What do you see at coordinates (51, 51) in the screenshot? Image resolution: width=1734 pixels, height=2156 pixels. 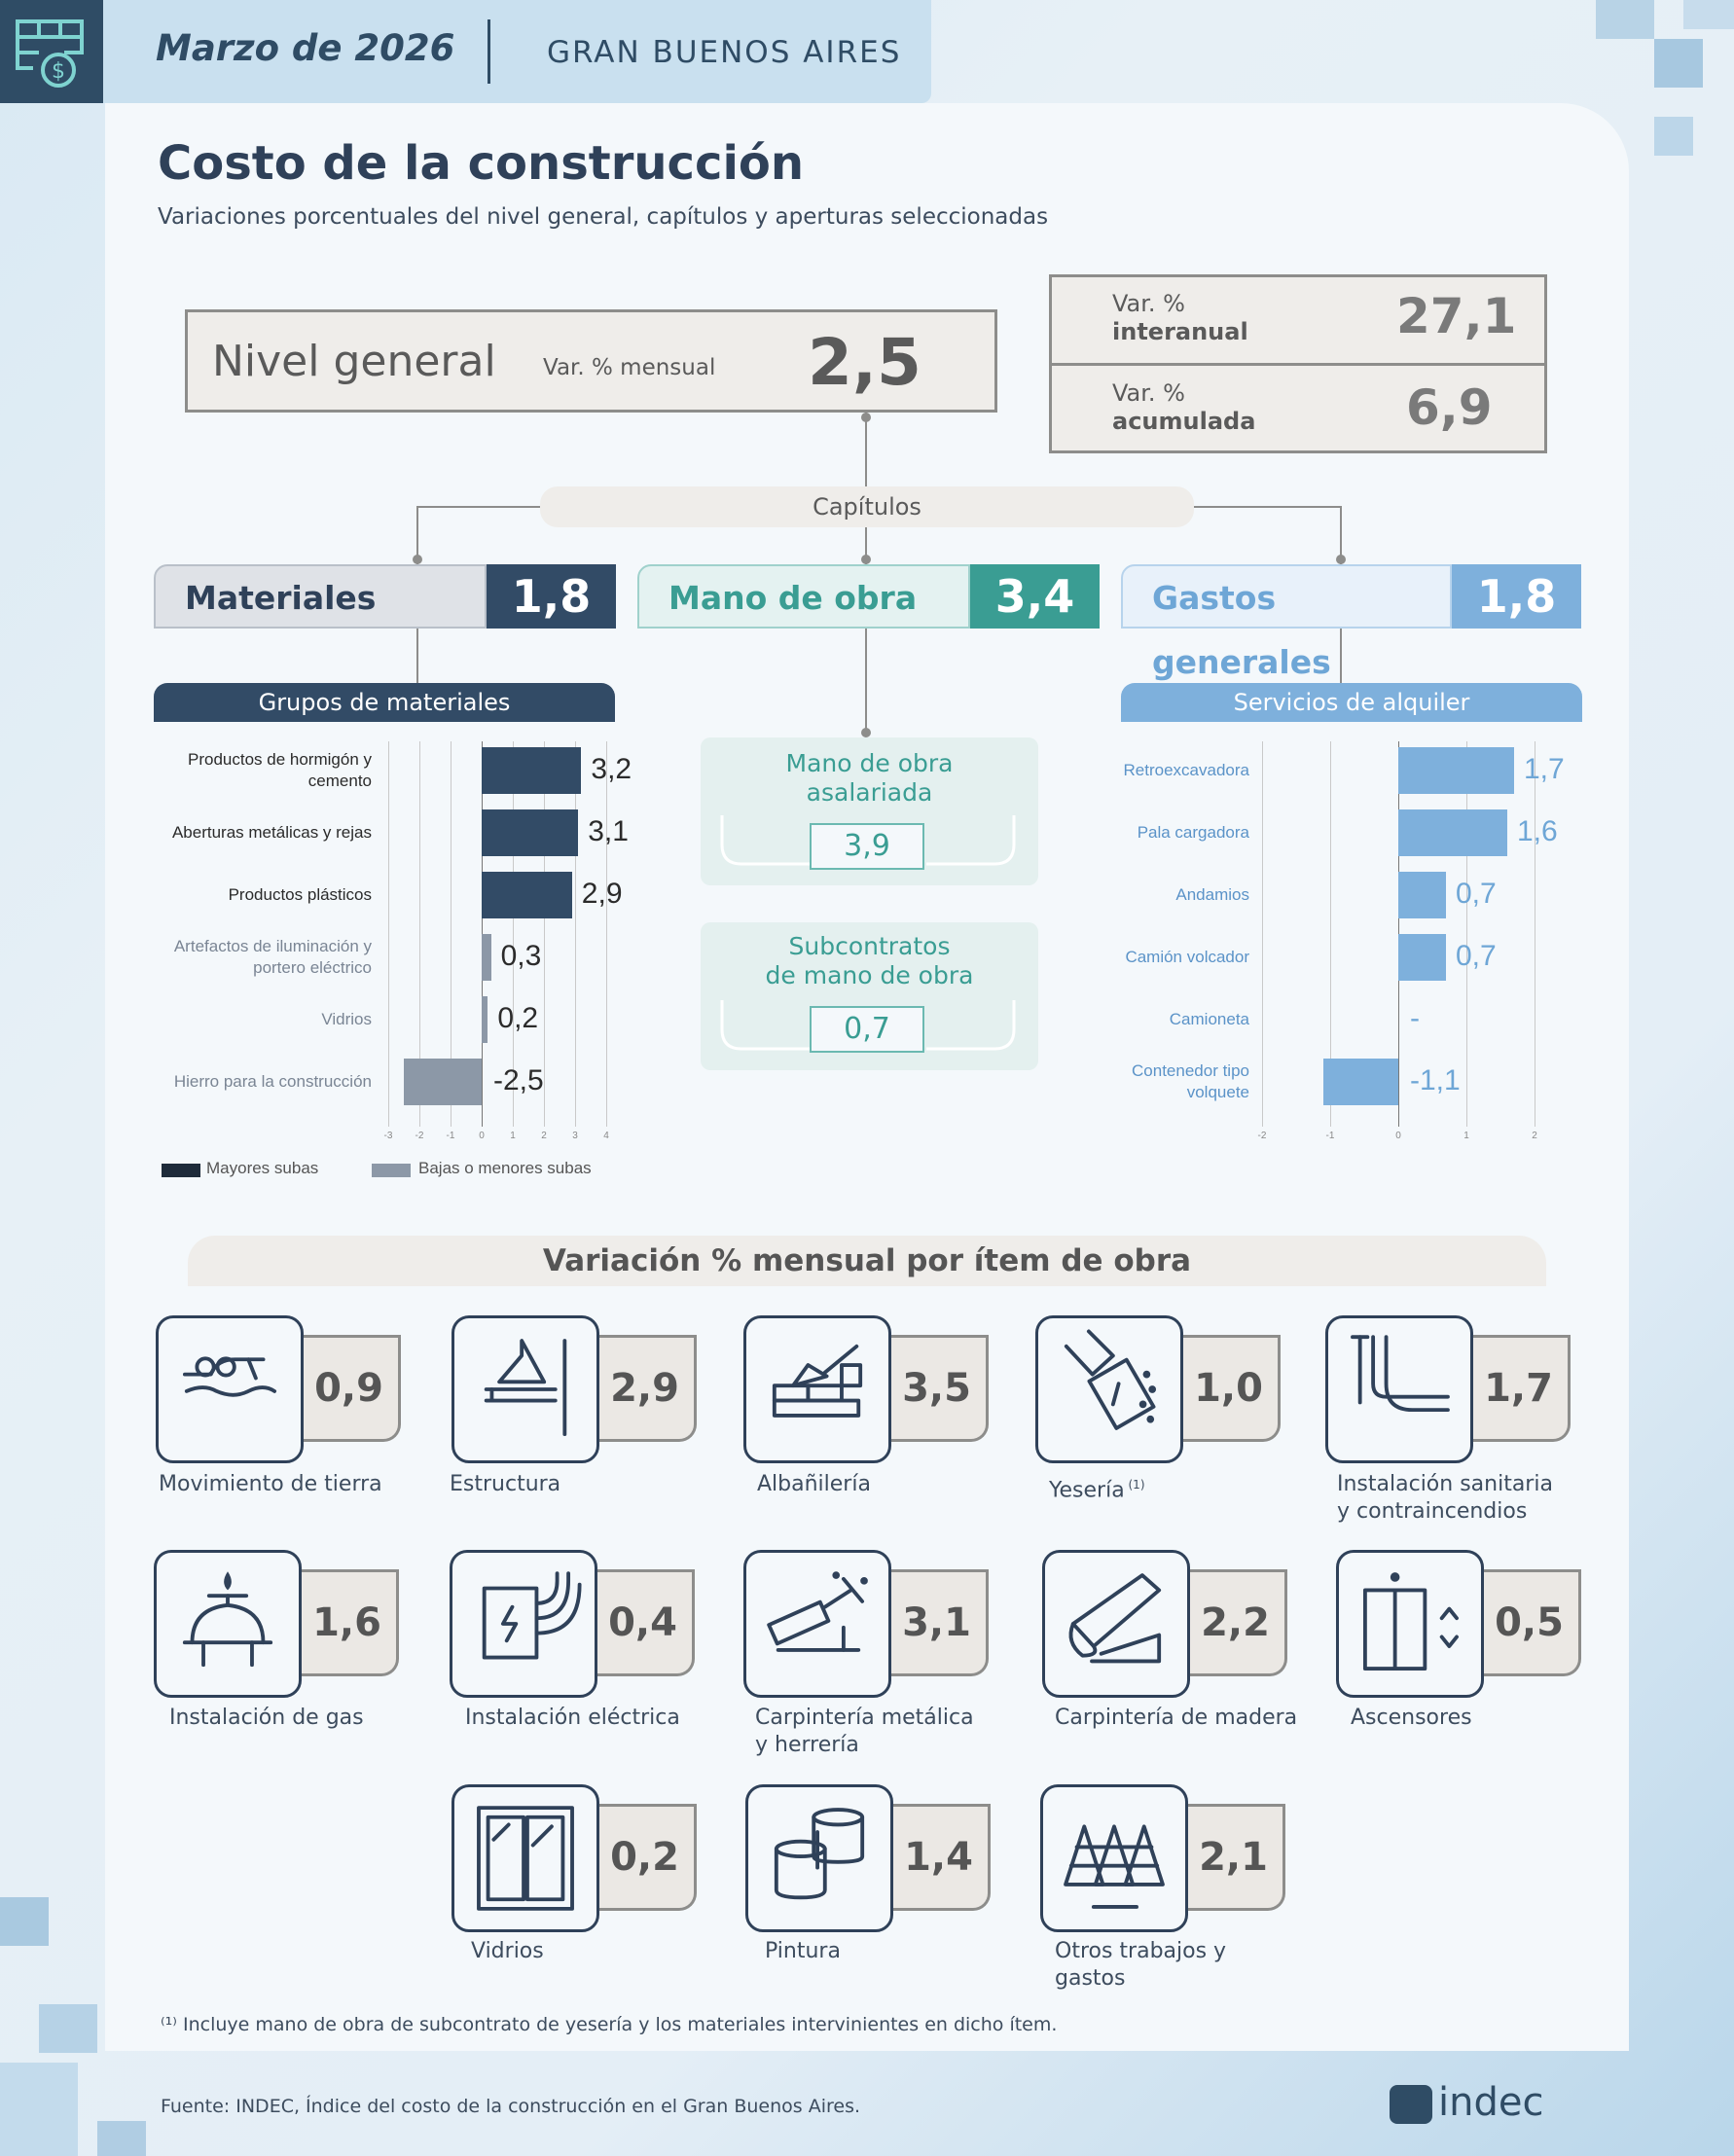 I see `logo-box: $` at bounding box center [51, 51].